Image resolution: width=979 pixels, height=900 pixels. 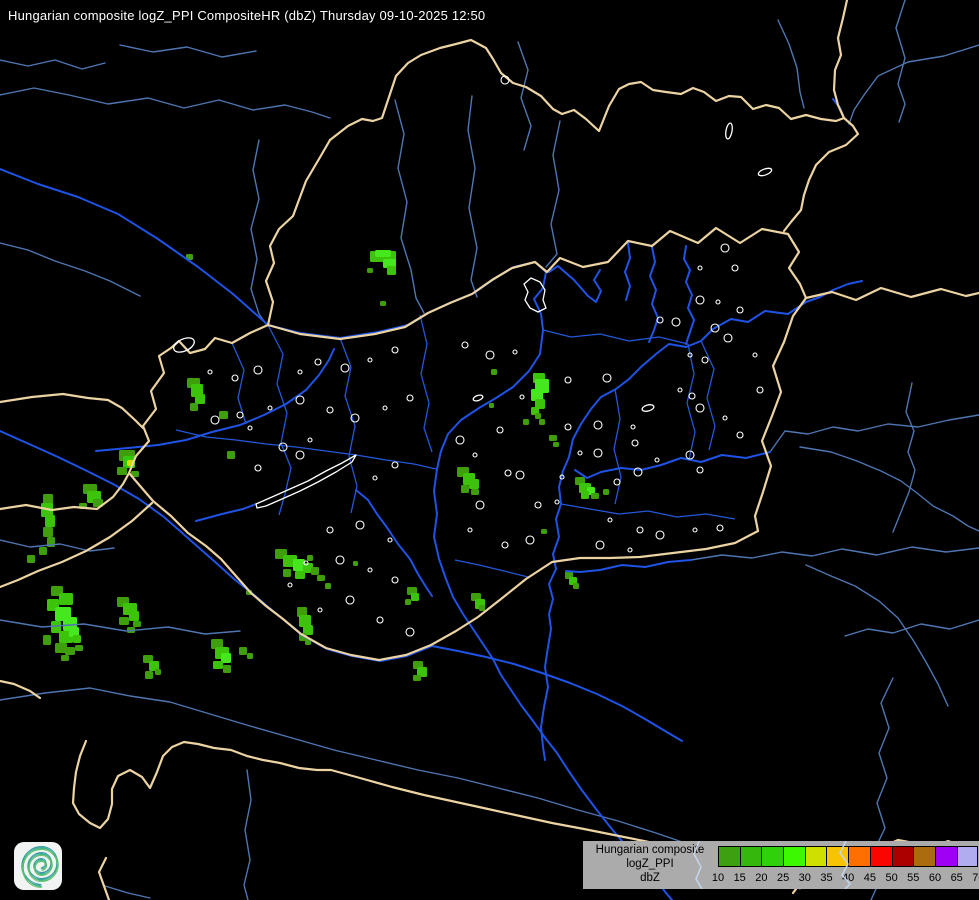 I want to click on legend-tick-label: 30, so click(x=804, y=878).